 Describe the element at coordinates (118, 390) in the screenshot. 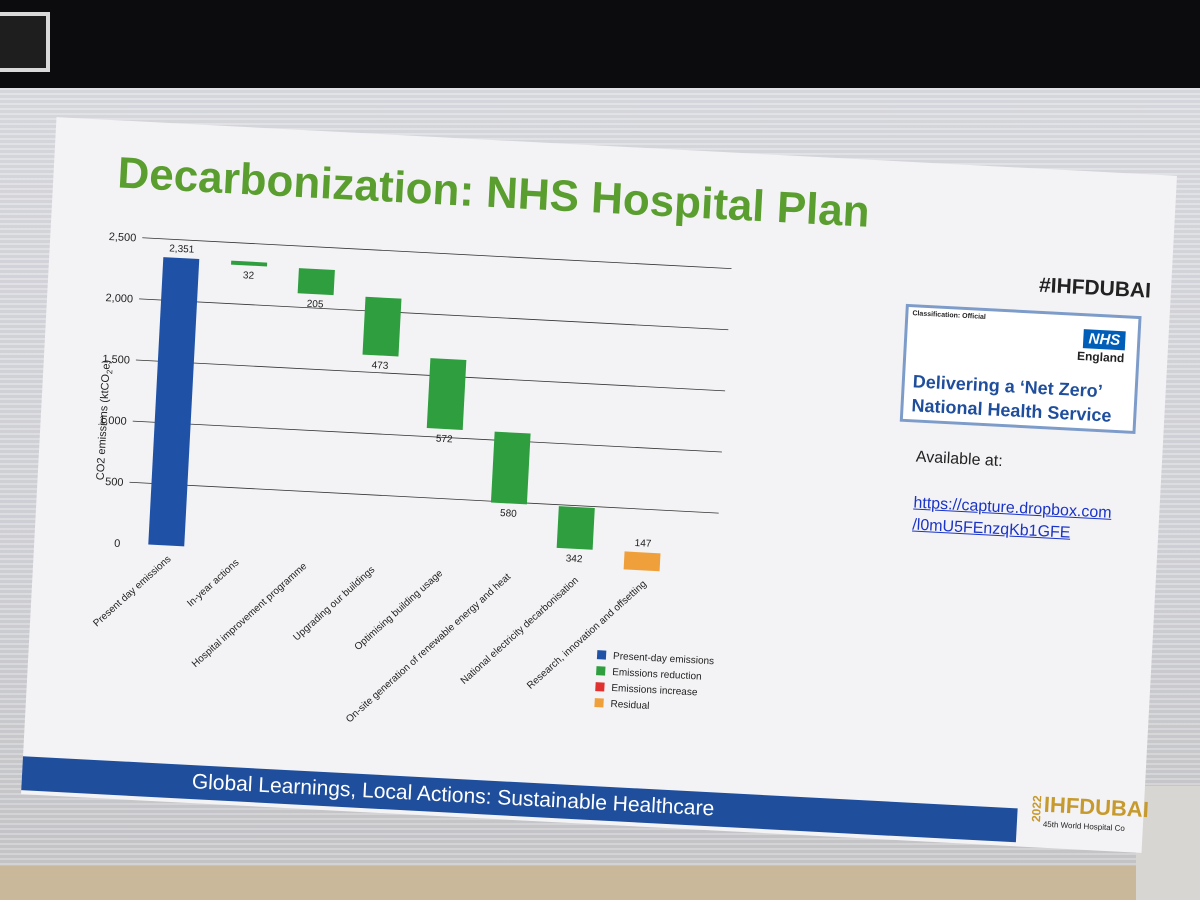

I see `y-tick-layer: 2,500 2,000 1,500 1,000 500 0` at that location.